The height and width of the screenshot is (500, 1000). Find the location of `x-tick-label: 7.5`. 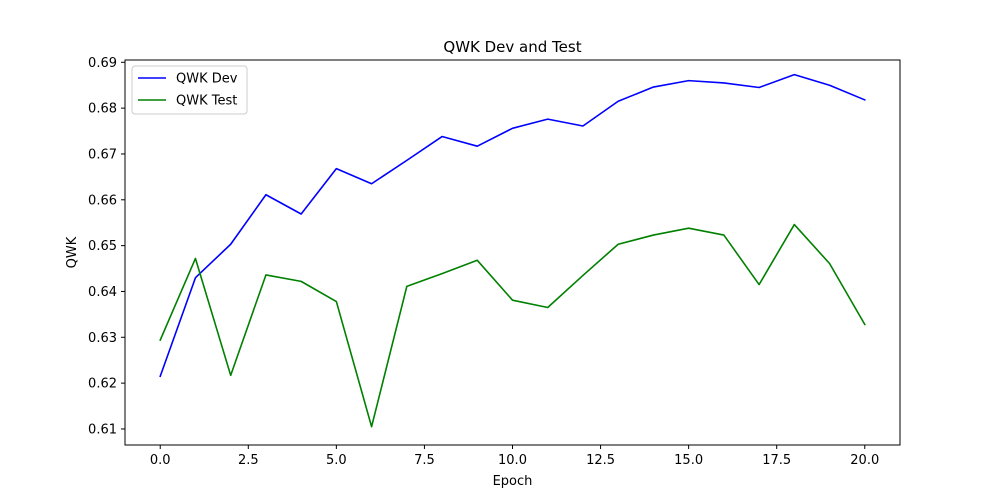

x-tick-label: 7.5 is located at coordinates (424, 460).